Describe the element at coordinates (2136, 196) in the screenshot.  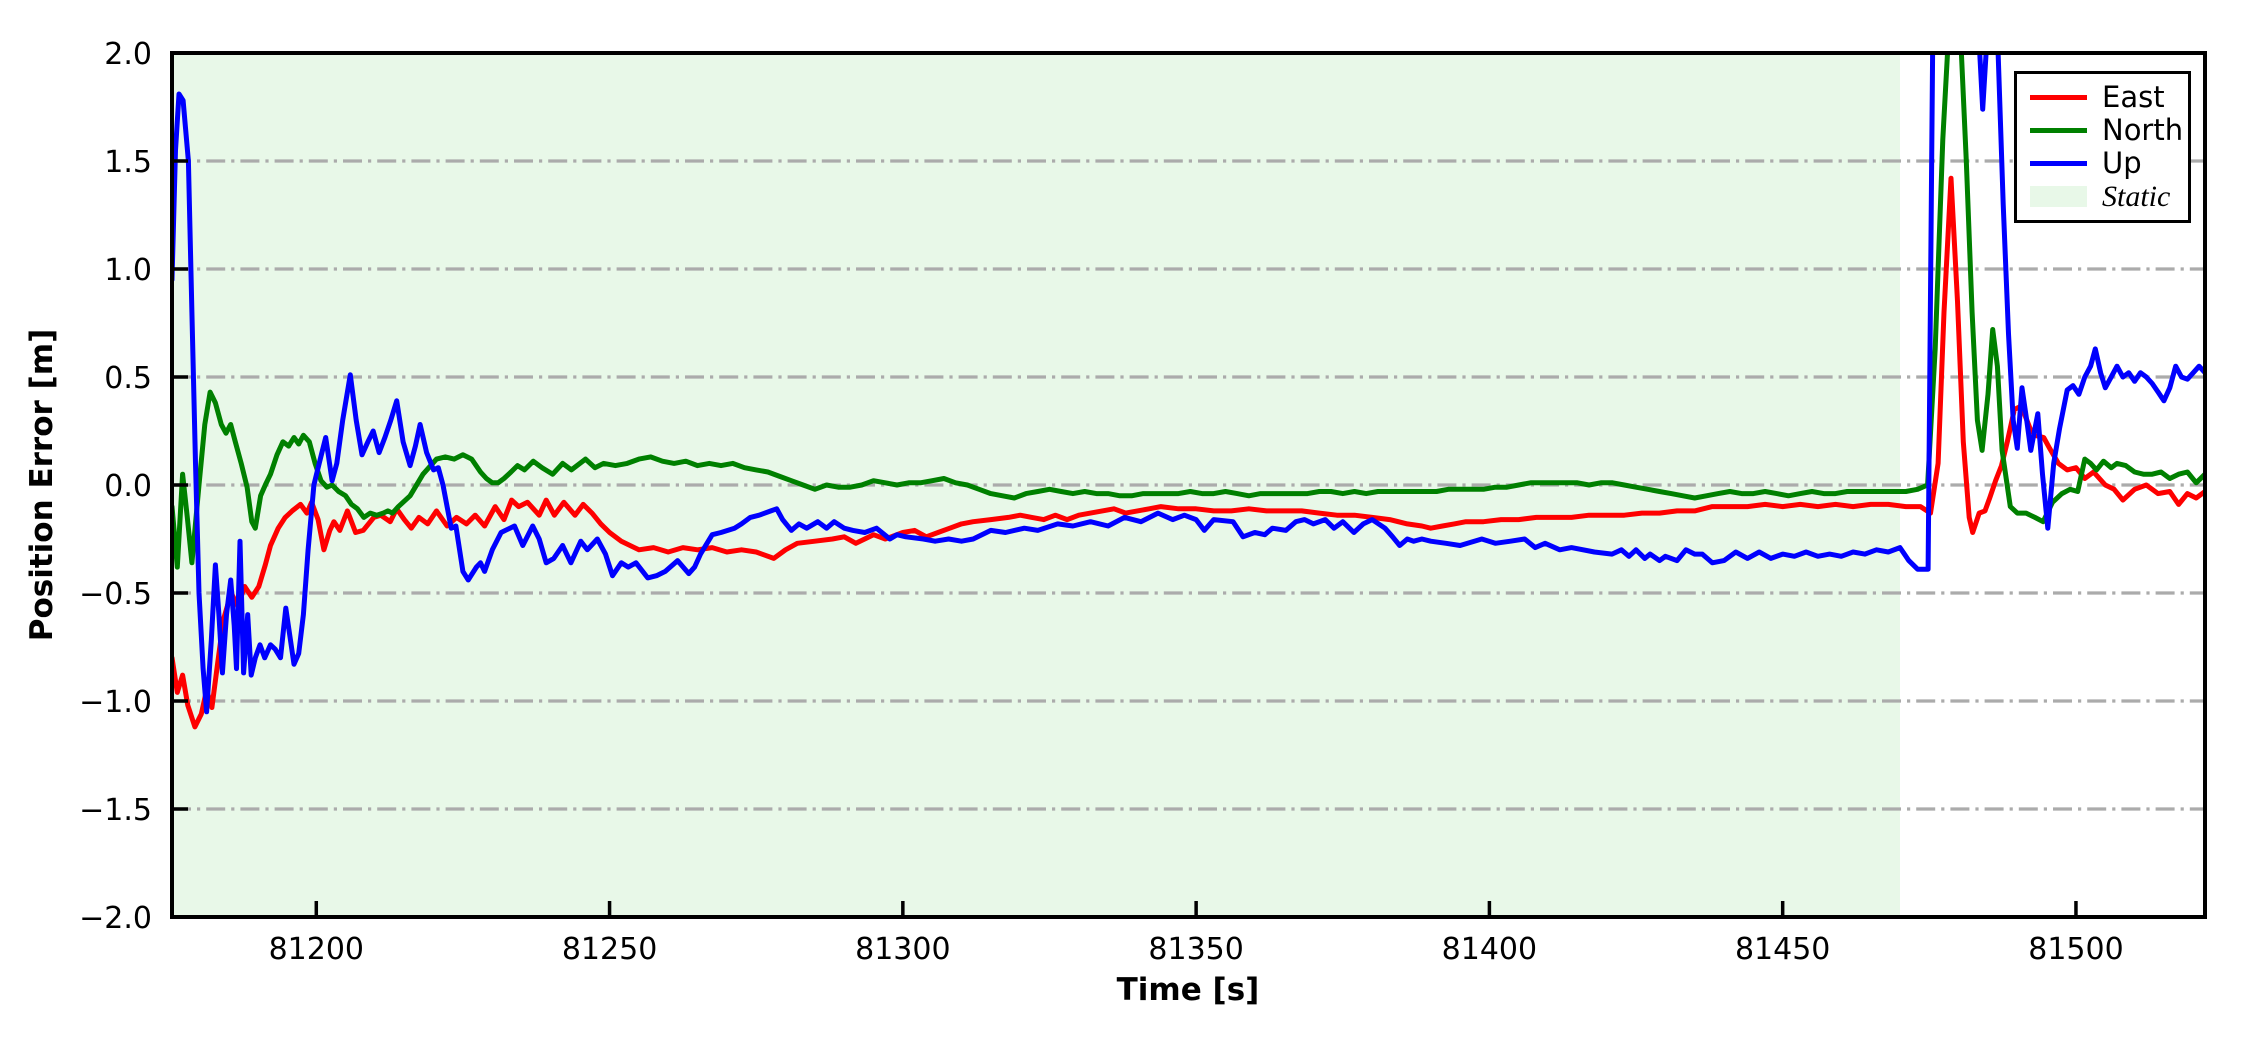
I see `legend-label-static: Static` at that location.